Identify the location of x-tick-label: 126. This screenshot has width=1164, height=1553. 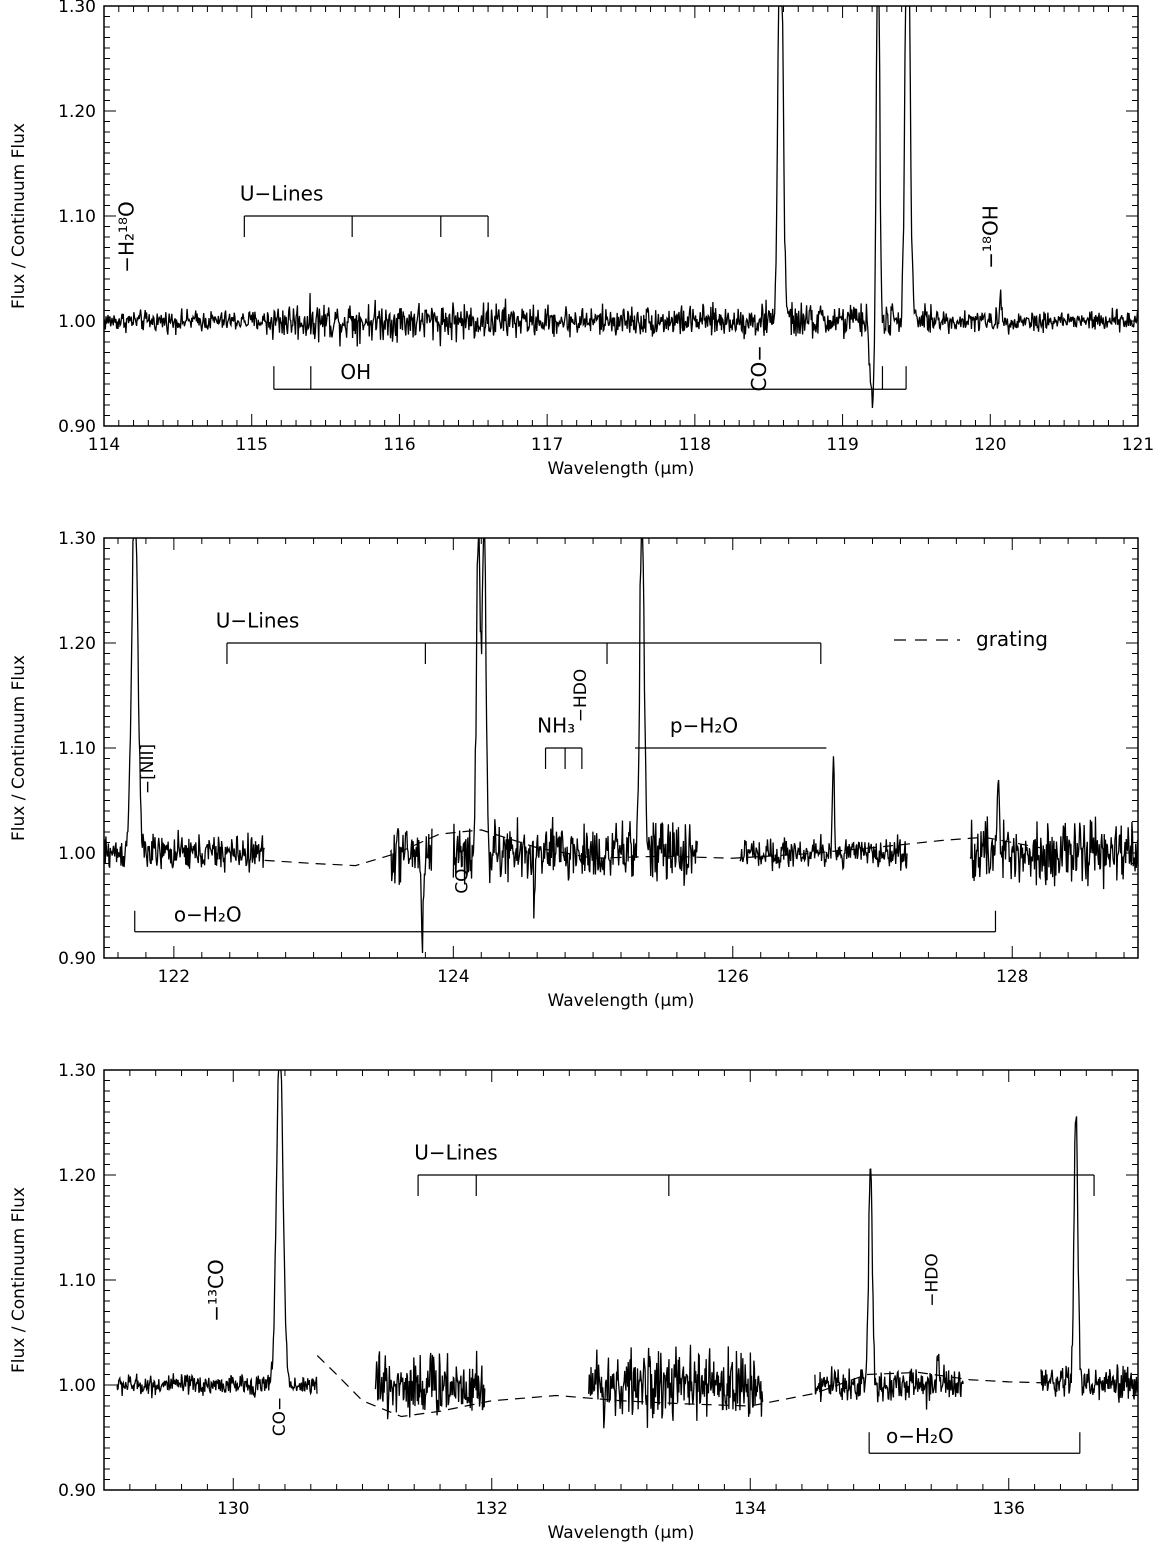
(733, 977).